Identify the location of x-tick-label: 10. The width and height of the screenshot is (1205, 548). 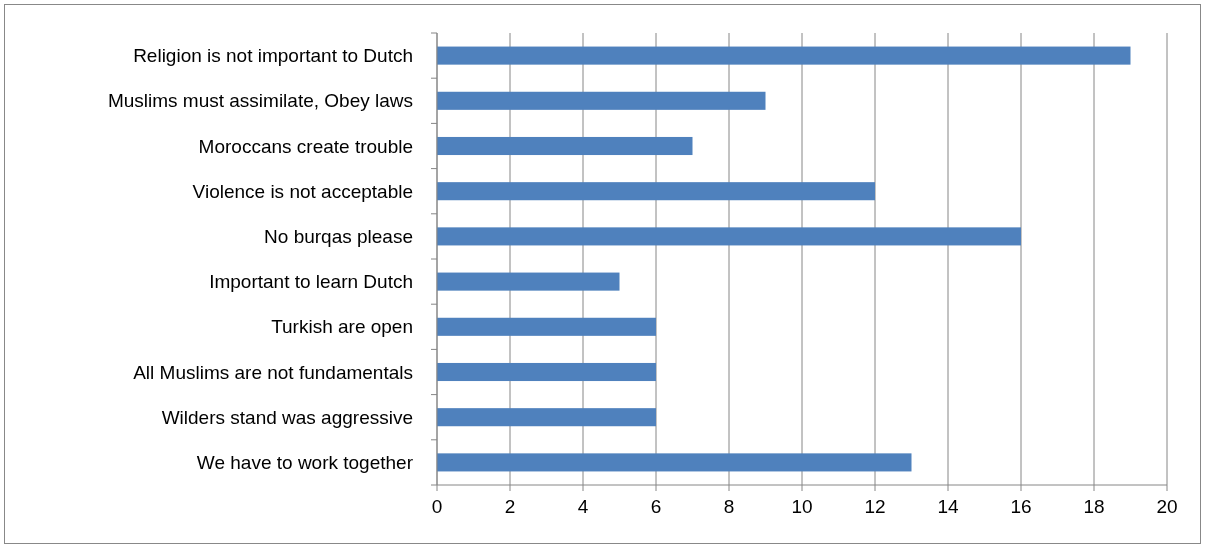
(802, 506).